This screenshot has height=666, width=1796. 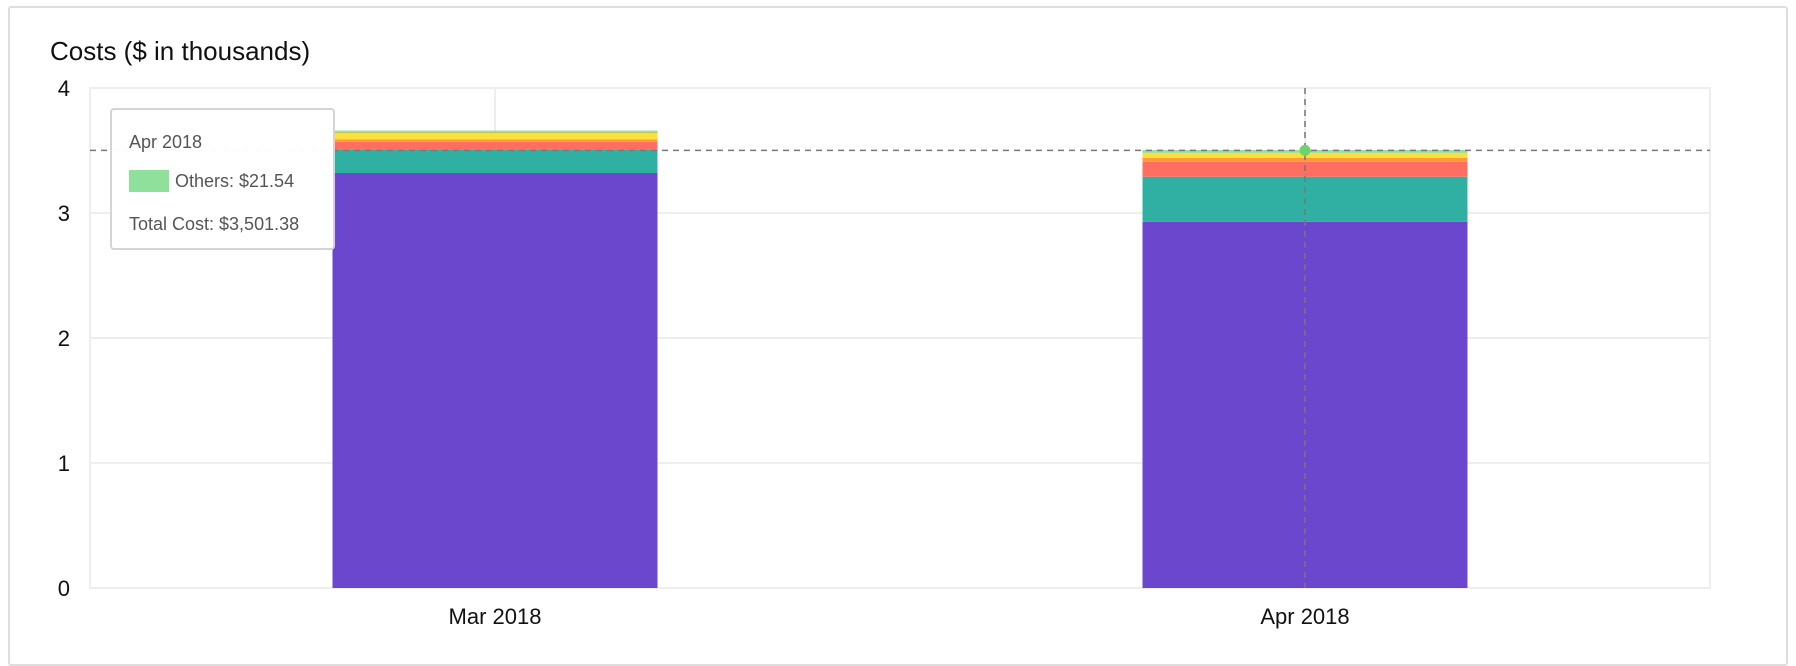 What do you see at coordinates (165, 142) in the screenshot?
I see `tooltip-title: Apr 2018` at bounding box center [165, 142].